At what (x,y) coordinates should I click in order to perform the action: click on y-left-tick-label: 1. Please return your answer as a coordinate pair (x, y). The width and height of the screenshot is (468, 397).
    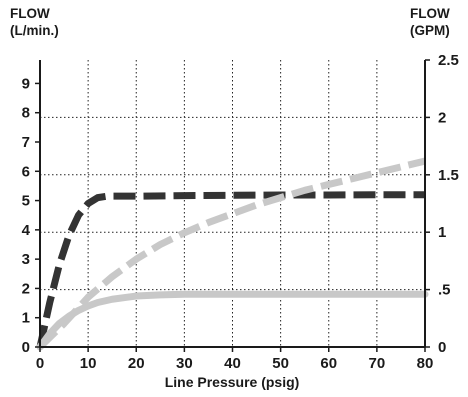
    Looking at the image, I should click on (26, 318).